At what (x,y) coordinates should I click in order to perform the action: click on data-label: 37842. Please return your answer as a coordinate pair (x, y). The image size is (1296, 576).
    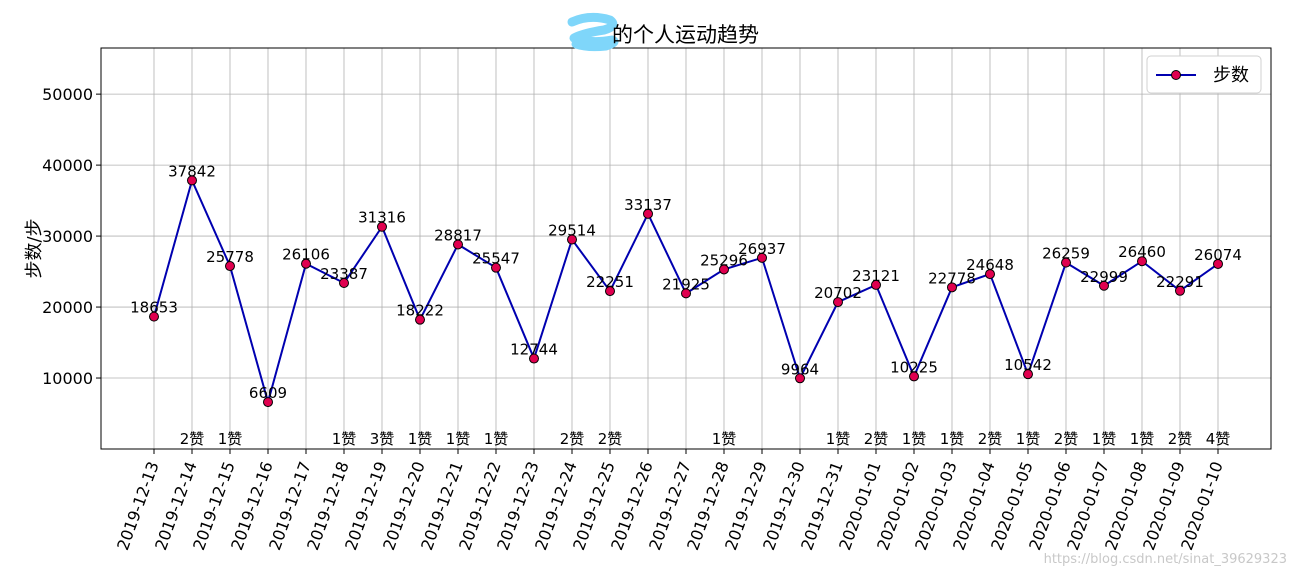
    Looking at the image, I should click on (192, 171).